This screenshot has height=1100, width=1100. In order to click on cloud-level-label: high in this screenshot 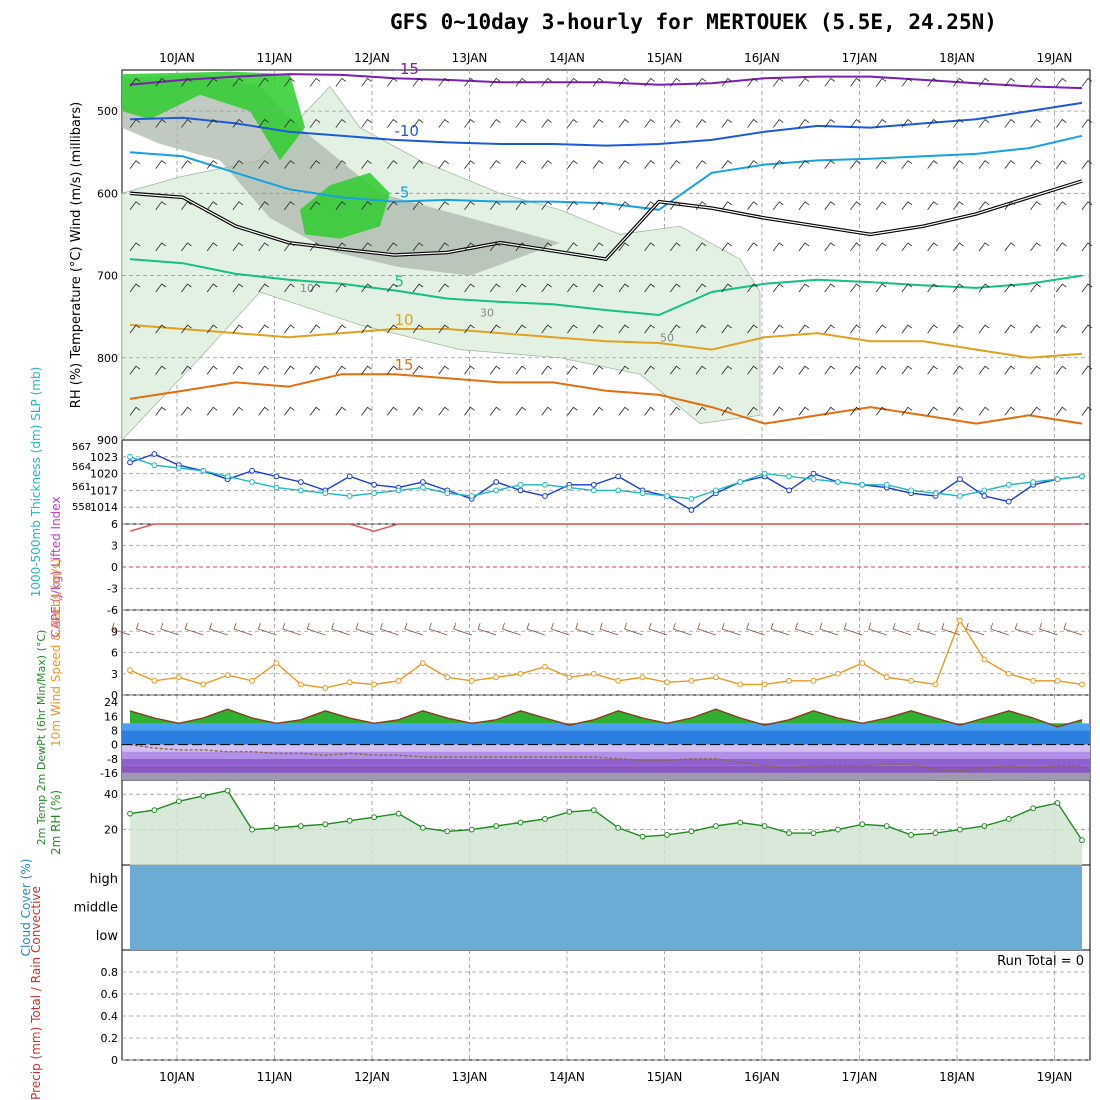, I will do `click(104, 879)`.